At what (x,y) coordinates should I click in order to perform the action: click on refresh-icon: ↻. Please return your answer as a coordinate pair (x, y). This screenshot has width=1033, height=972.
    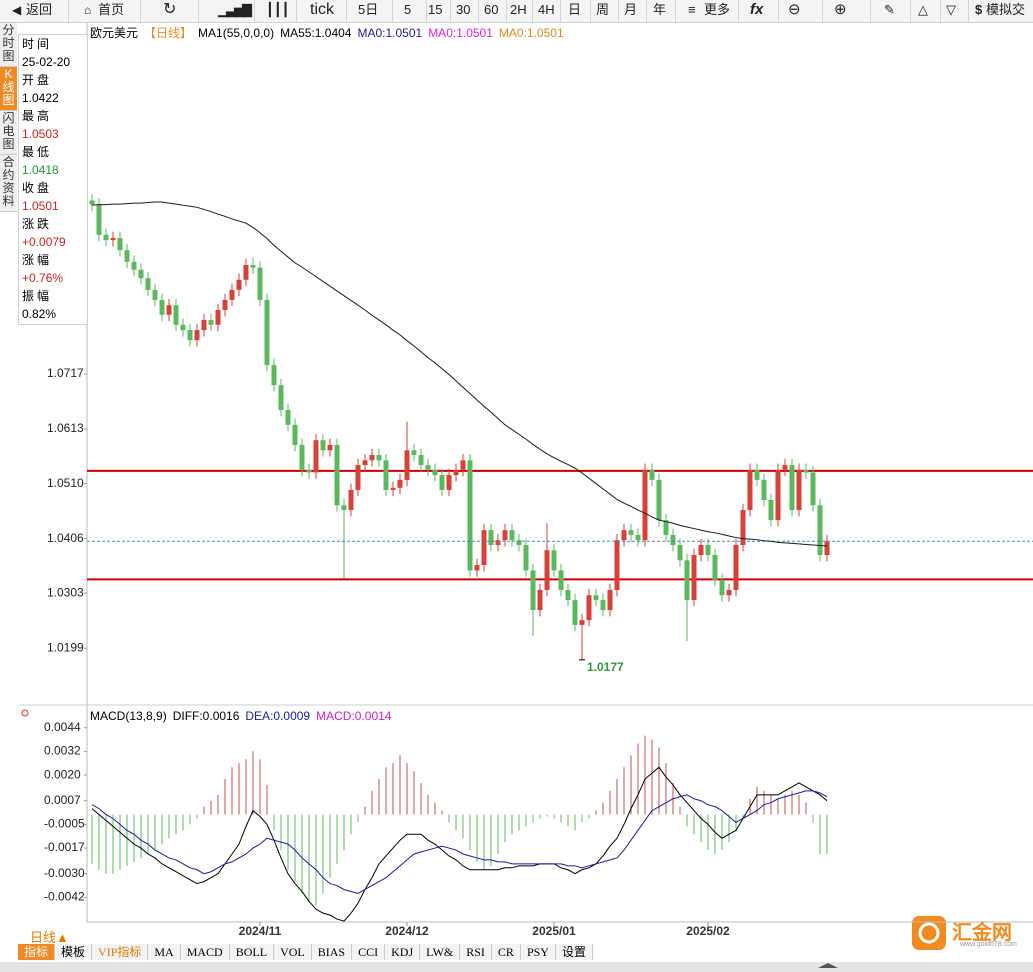
    Looking at the image, I should click on (170, 9).